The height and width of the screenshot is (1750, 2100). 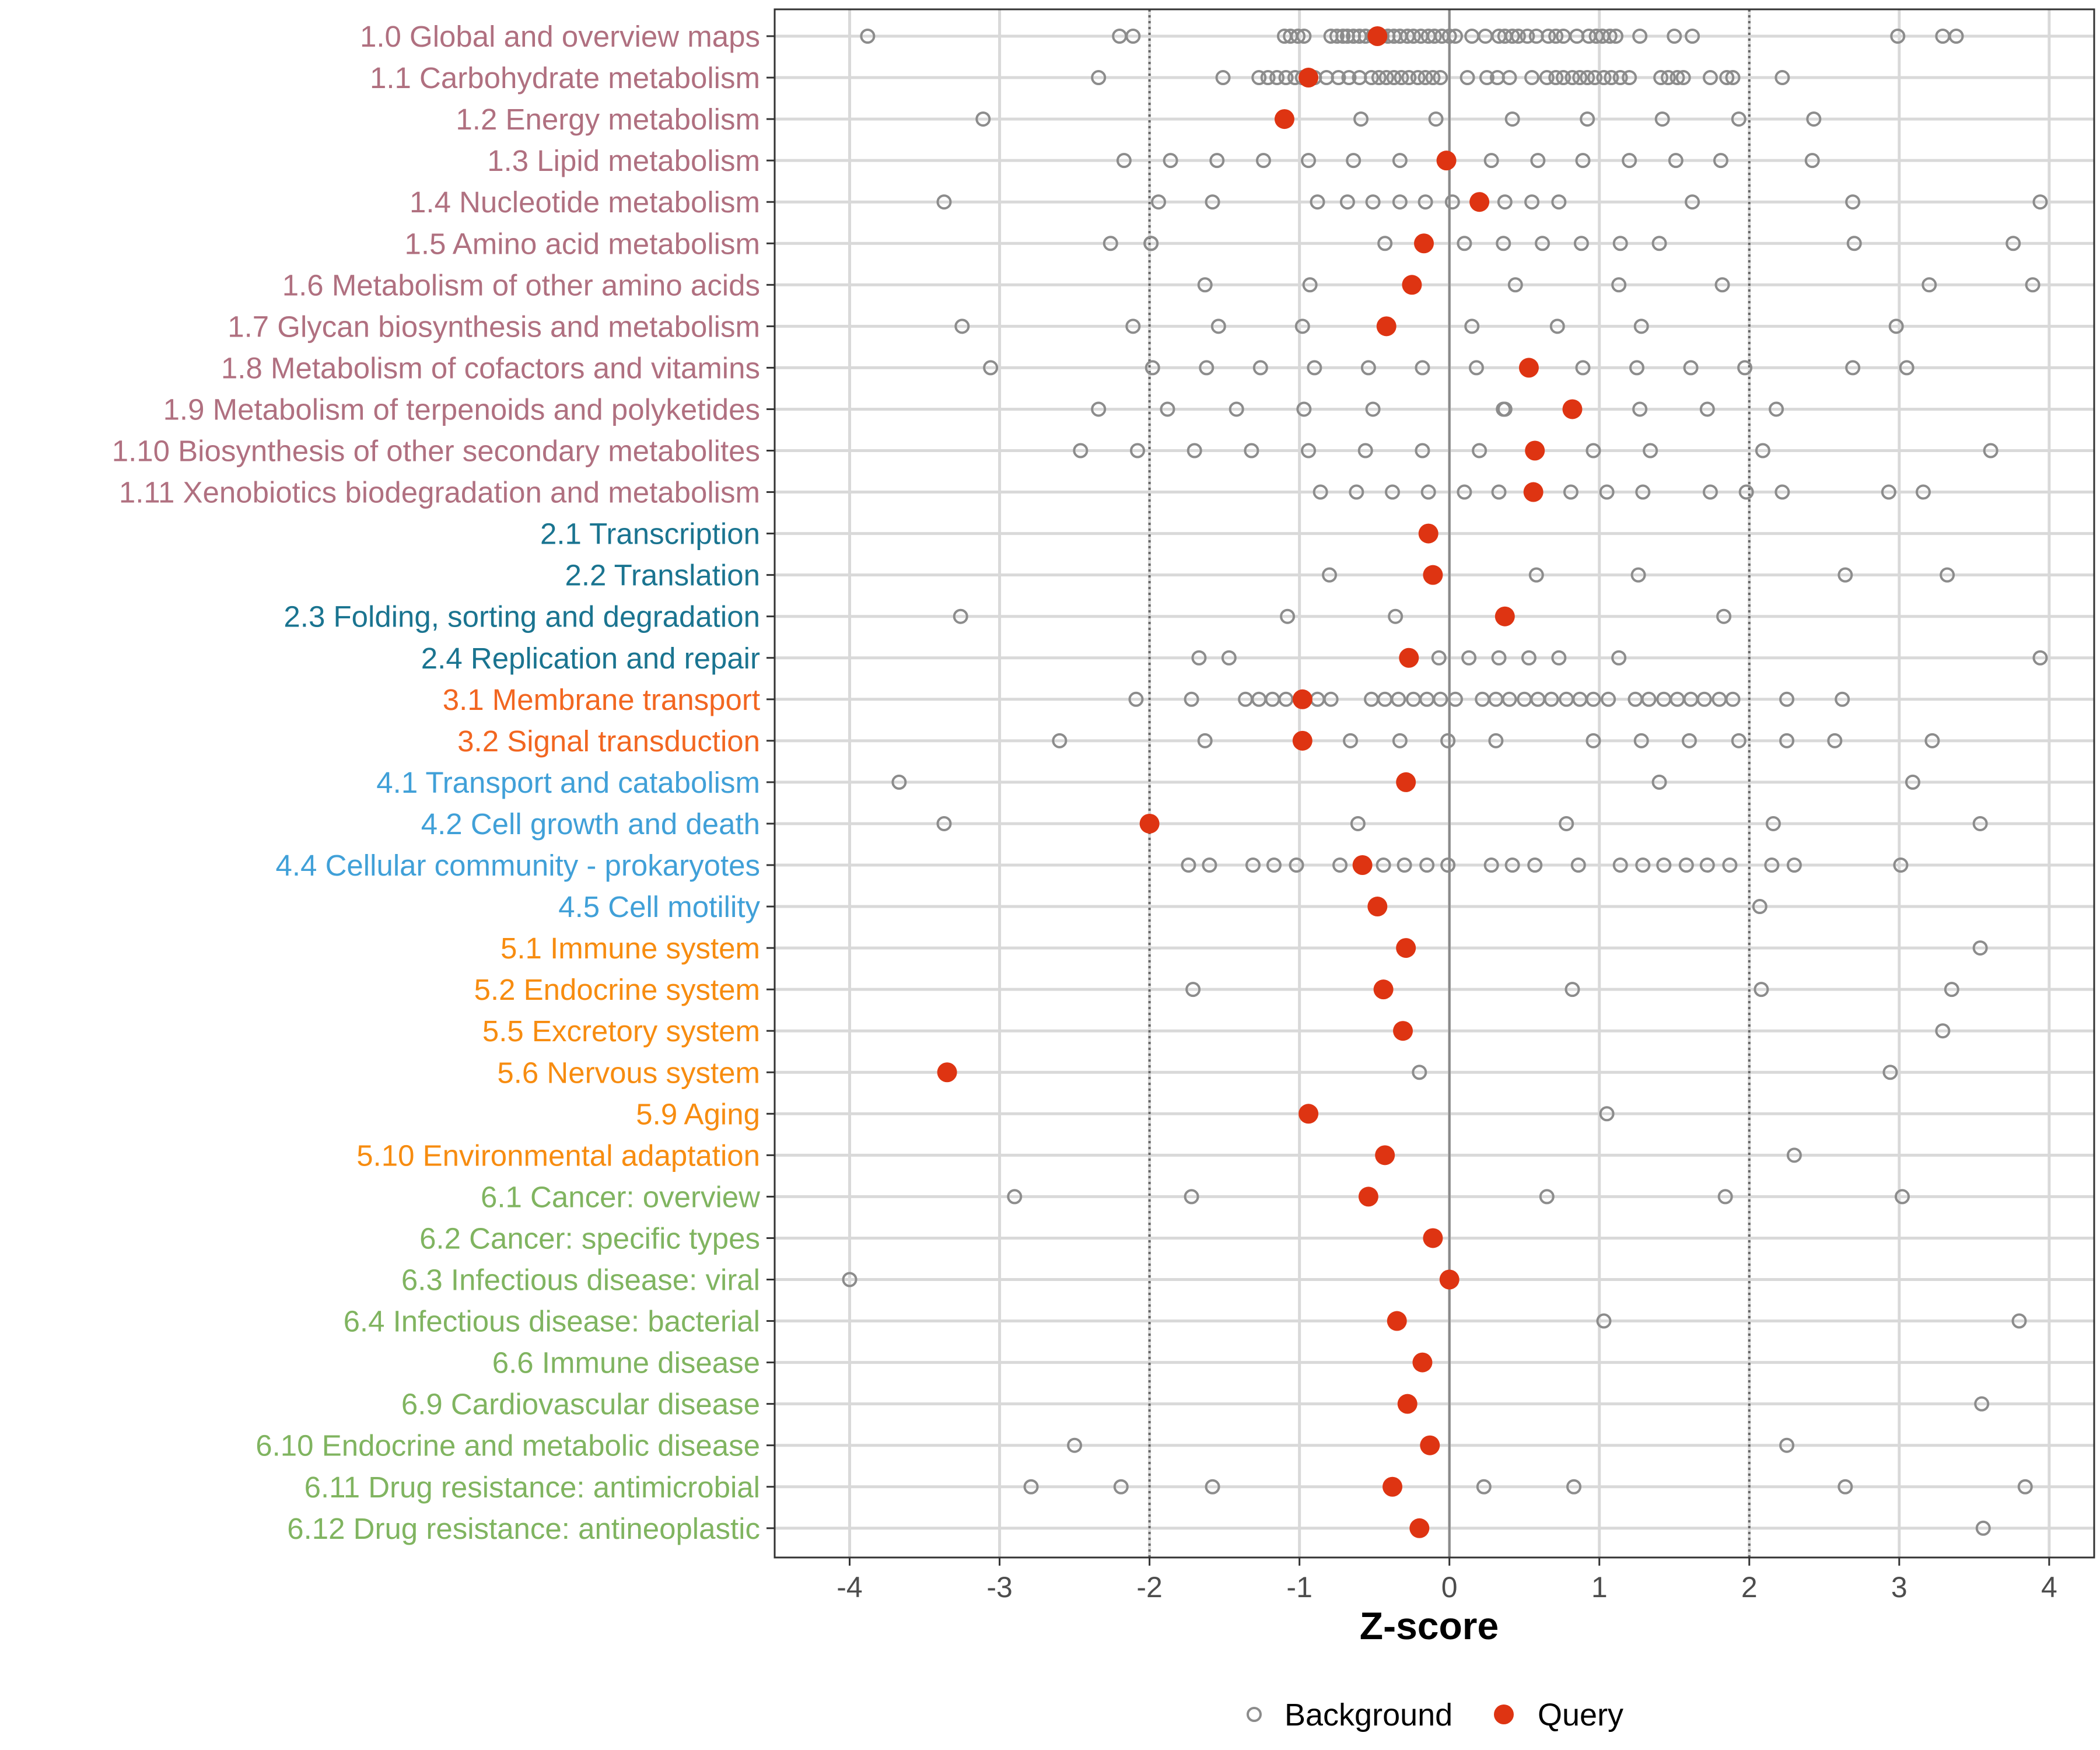 I want to click on category-label: 6.9 Cardiovascular disease, so click(x=580, y=1405).